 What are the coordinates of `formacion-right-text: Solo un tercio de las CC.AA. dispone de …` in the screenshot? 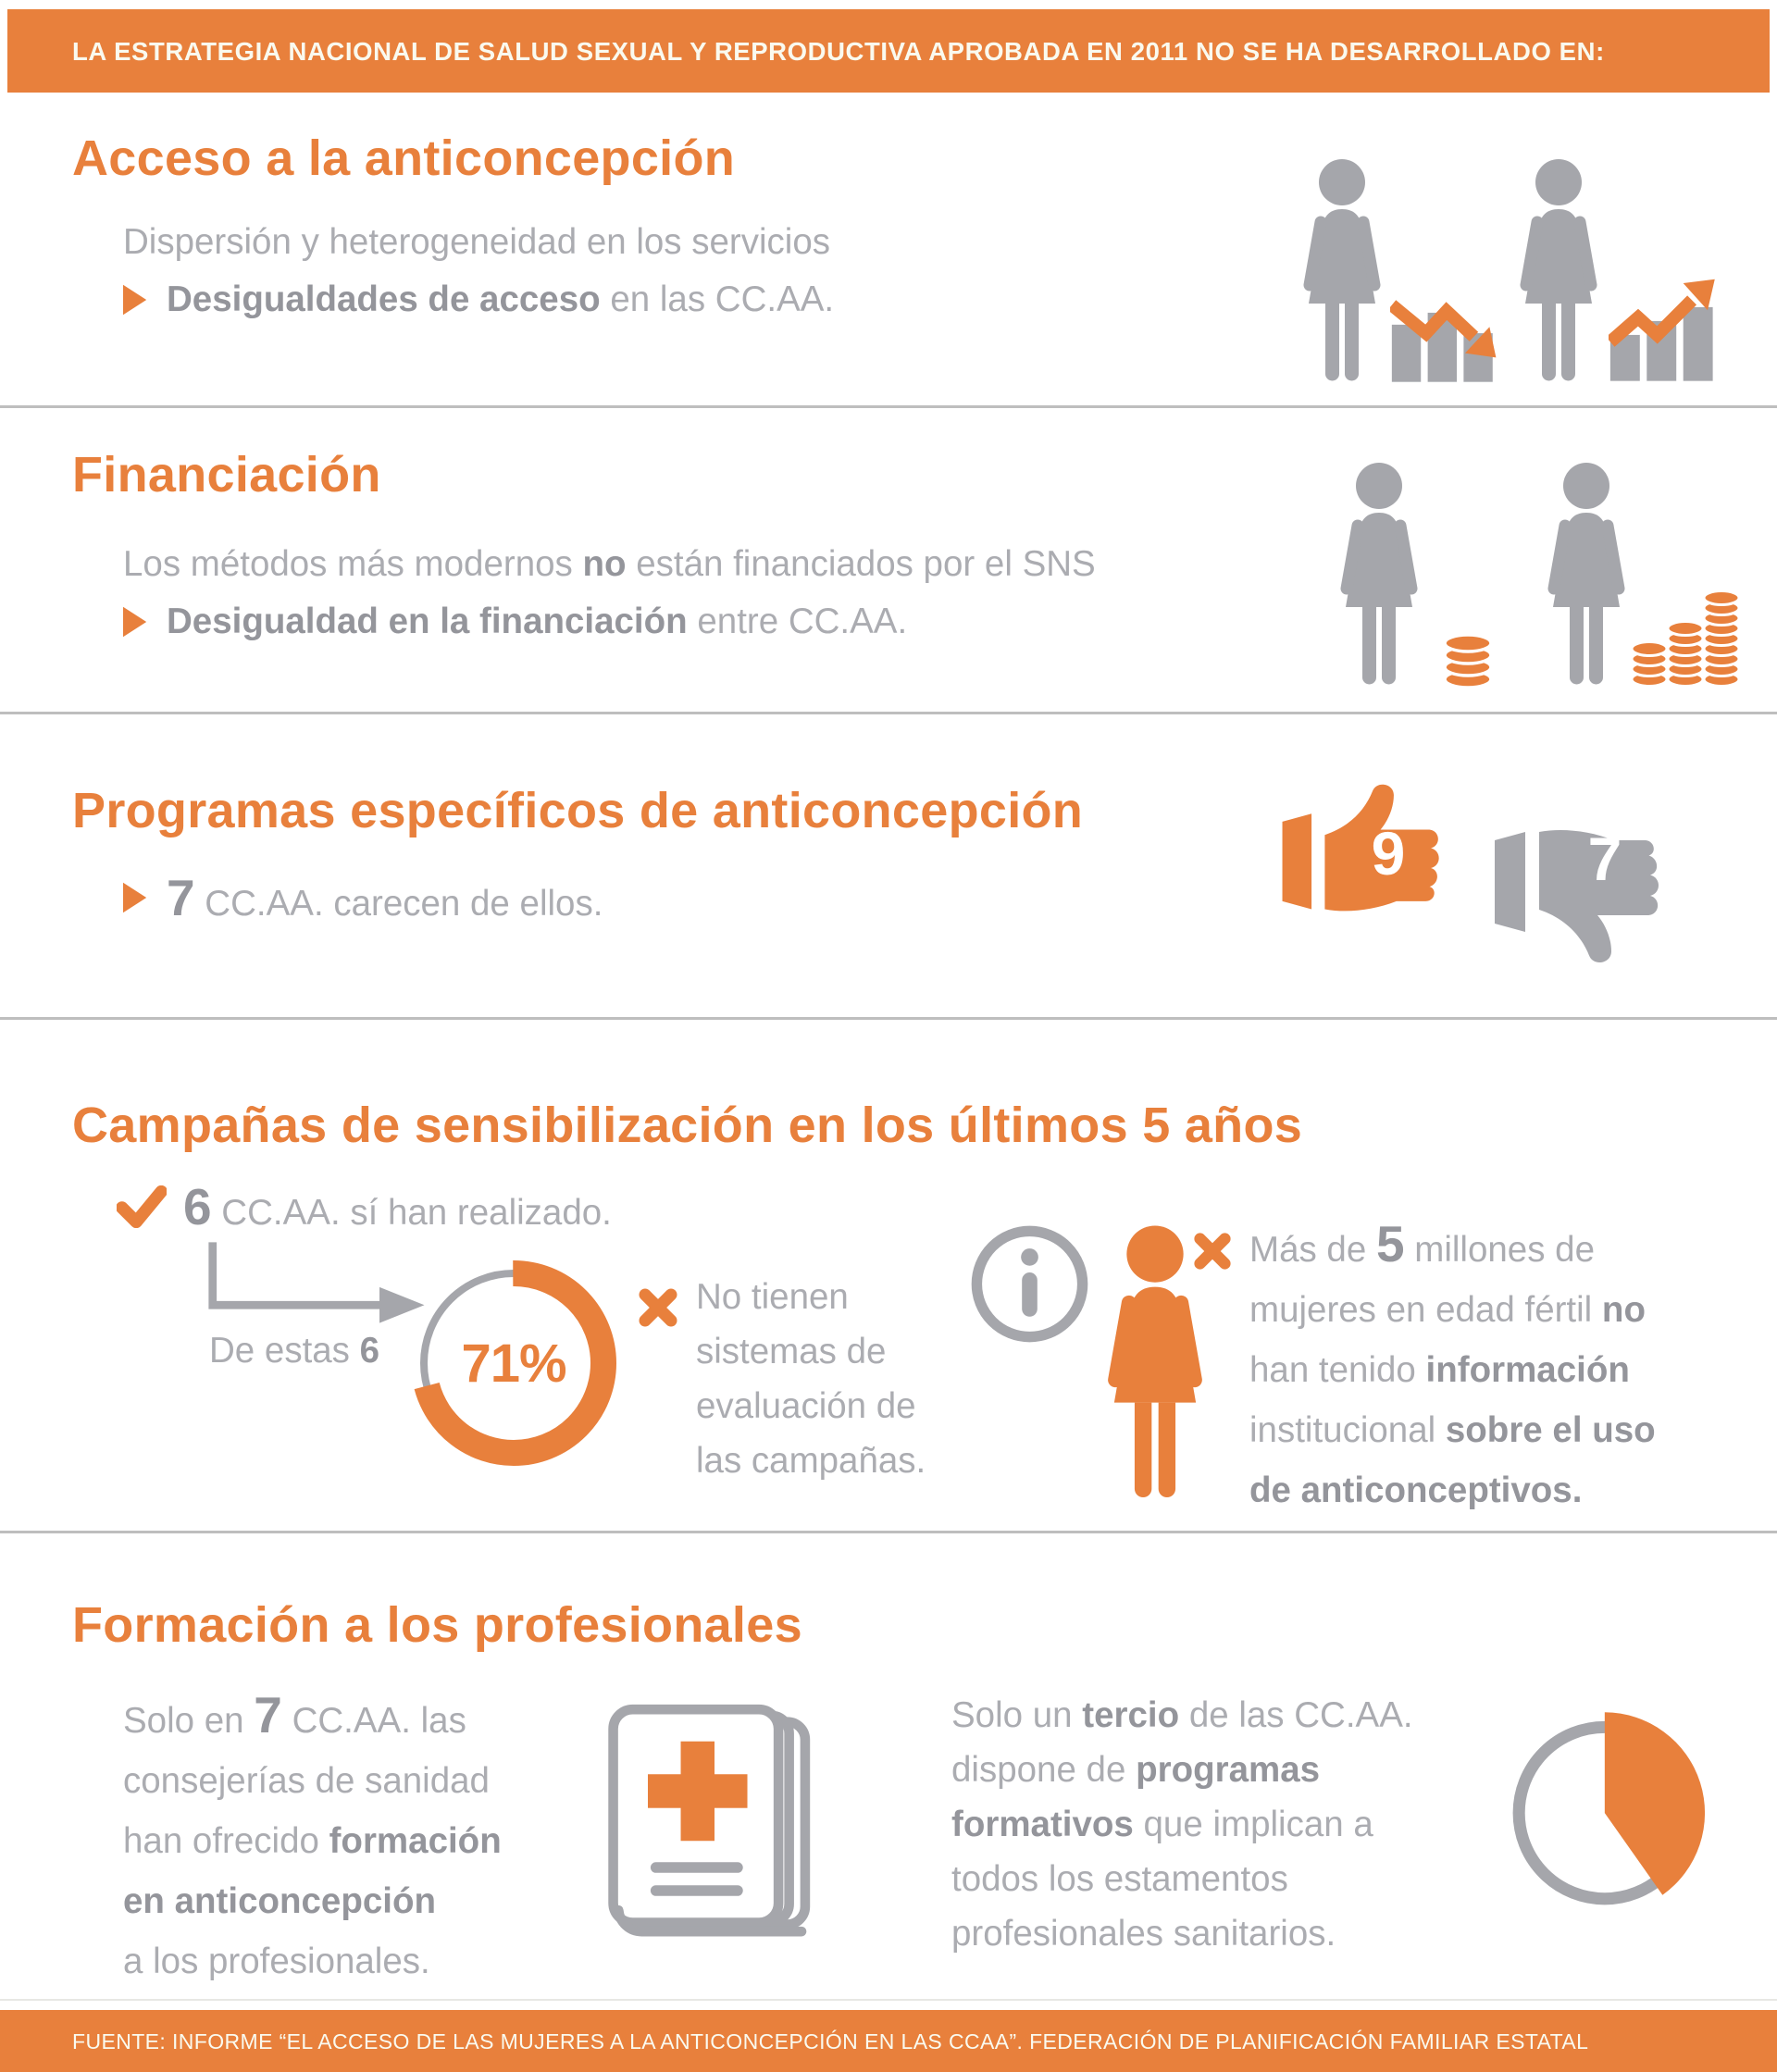 It's located at (1182, 1824).